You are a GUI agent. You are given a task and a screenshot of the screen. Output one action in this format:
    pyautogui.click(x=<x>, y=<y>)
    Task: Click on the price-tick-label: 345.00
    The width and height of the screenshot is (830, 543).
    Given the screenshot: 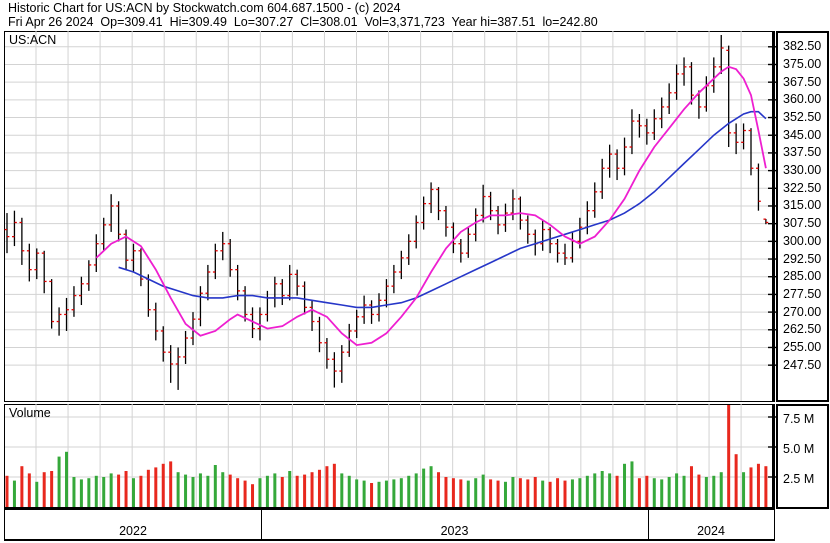 What is the action you would take?
    pyautogui.click(x=802, y=134)
    